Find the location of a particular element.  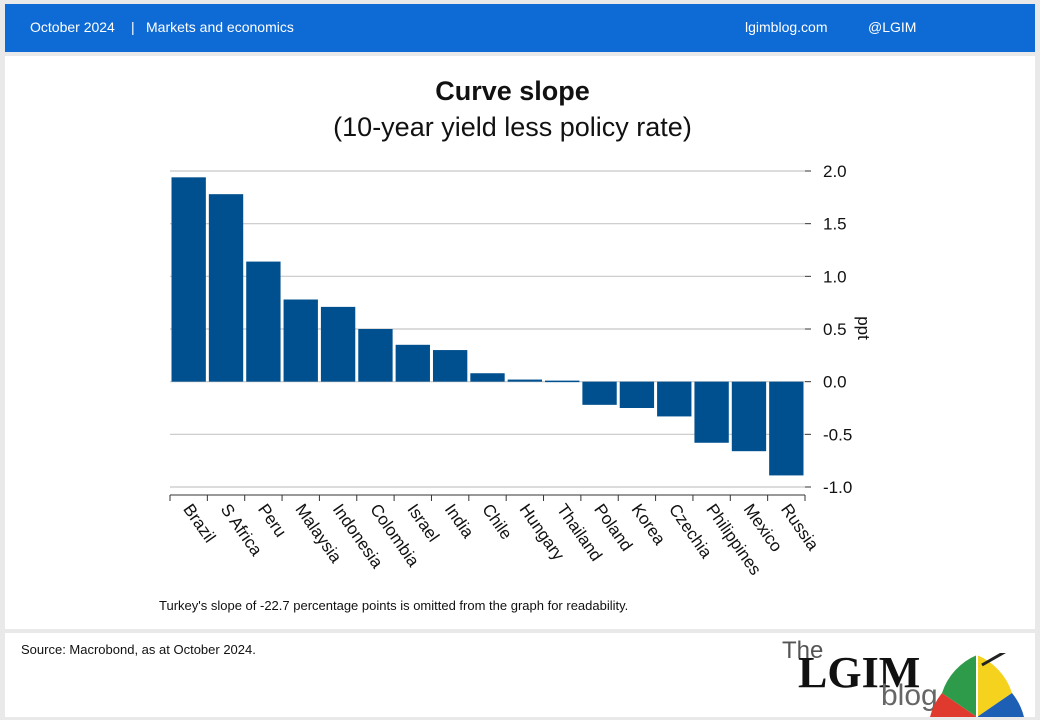

x-tick-label: Peru is located at coordinates (272, 520).